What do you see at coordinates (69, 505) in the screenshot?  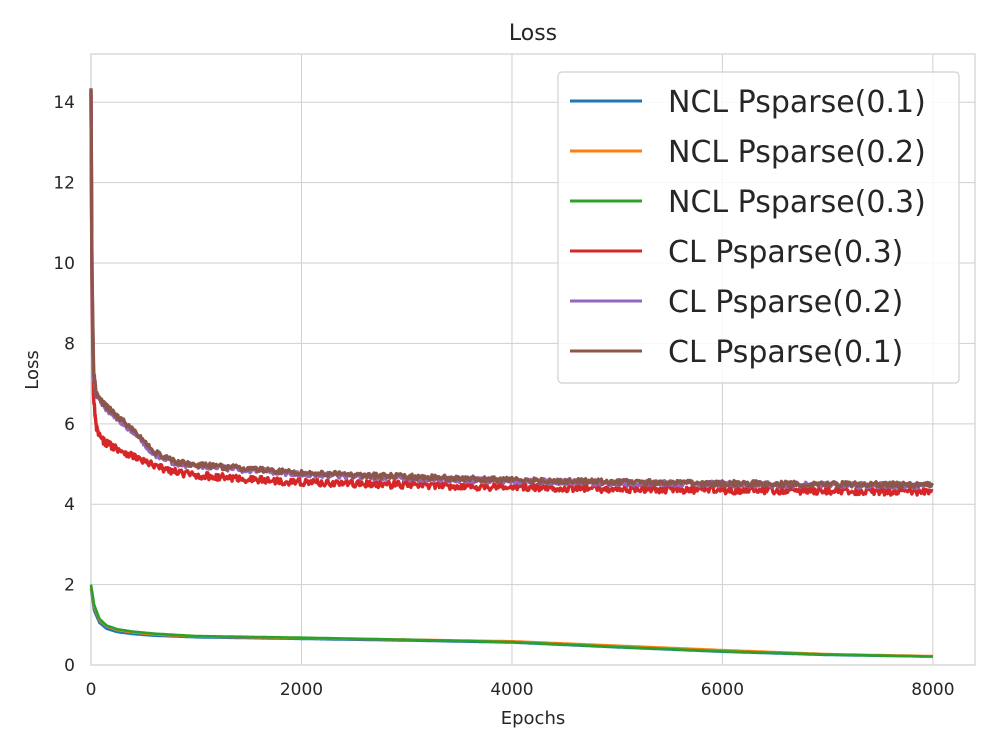 I see `y-tick-label: 4` at bounding box center [69, 505].